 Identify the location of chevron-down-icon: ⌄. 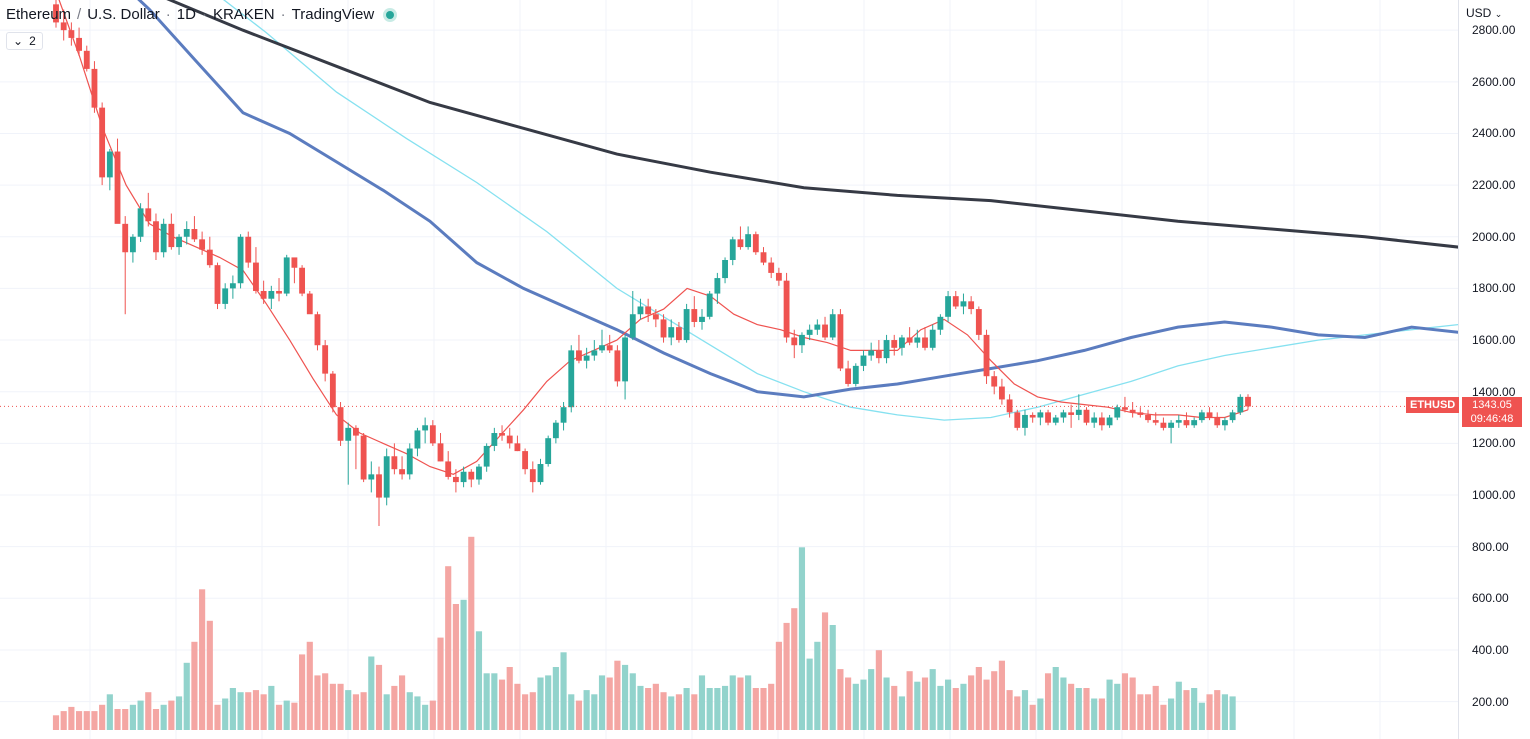
(18, 41).